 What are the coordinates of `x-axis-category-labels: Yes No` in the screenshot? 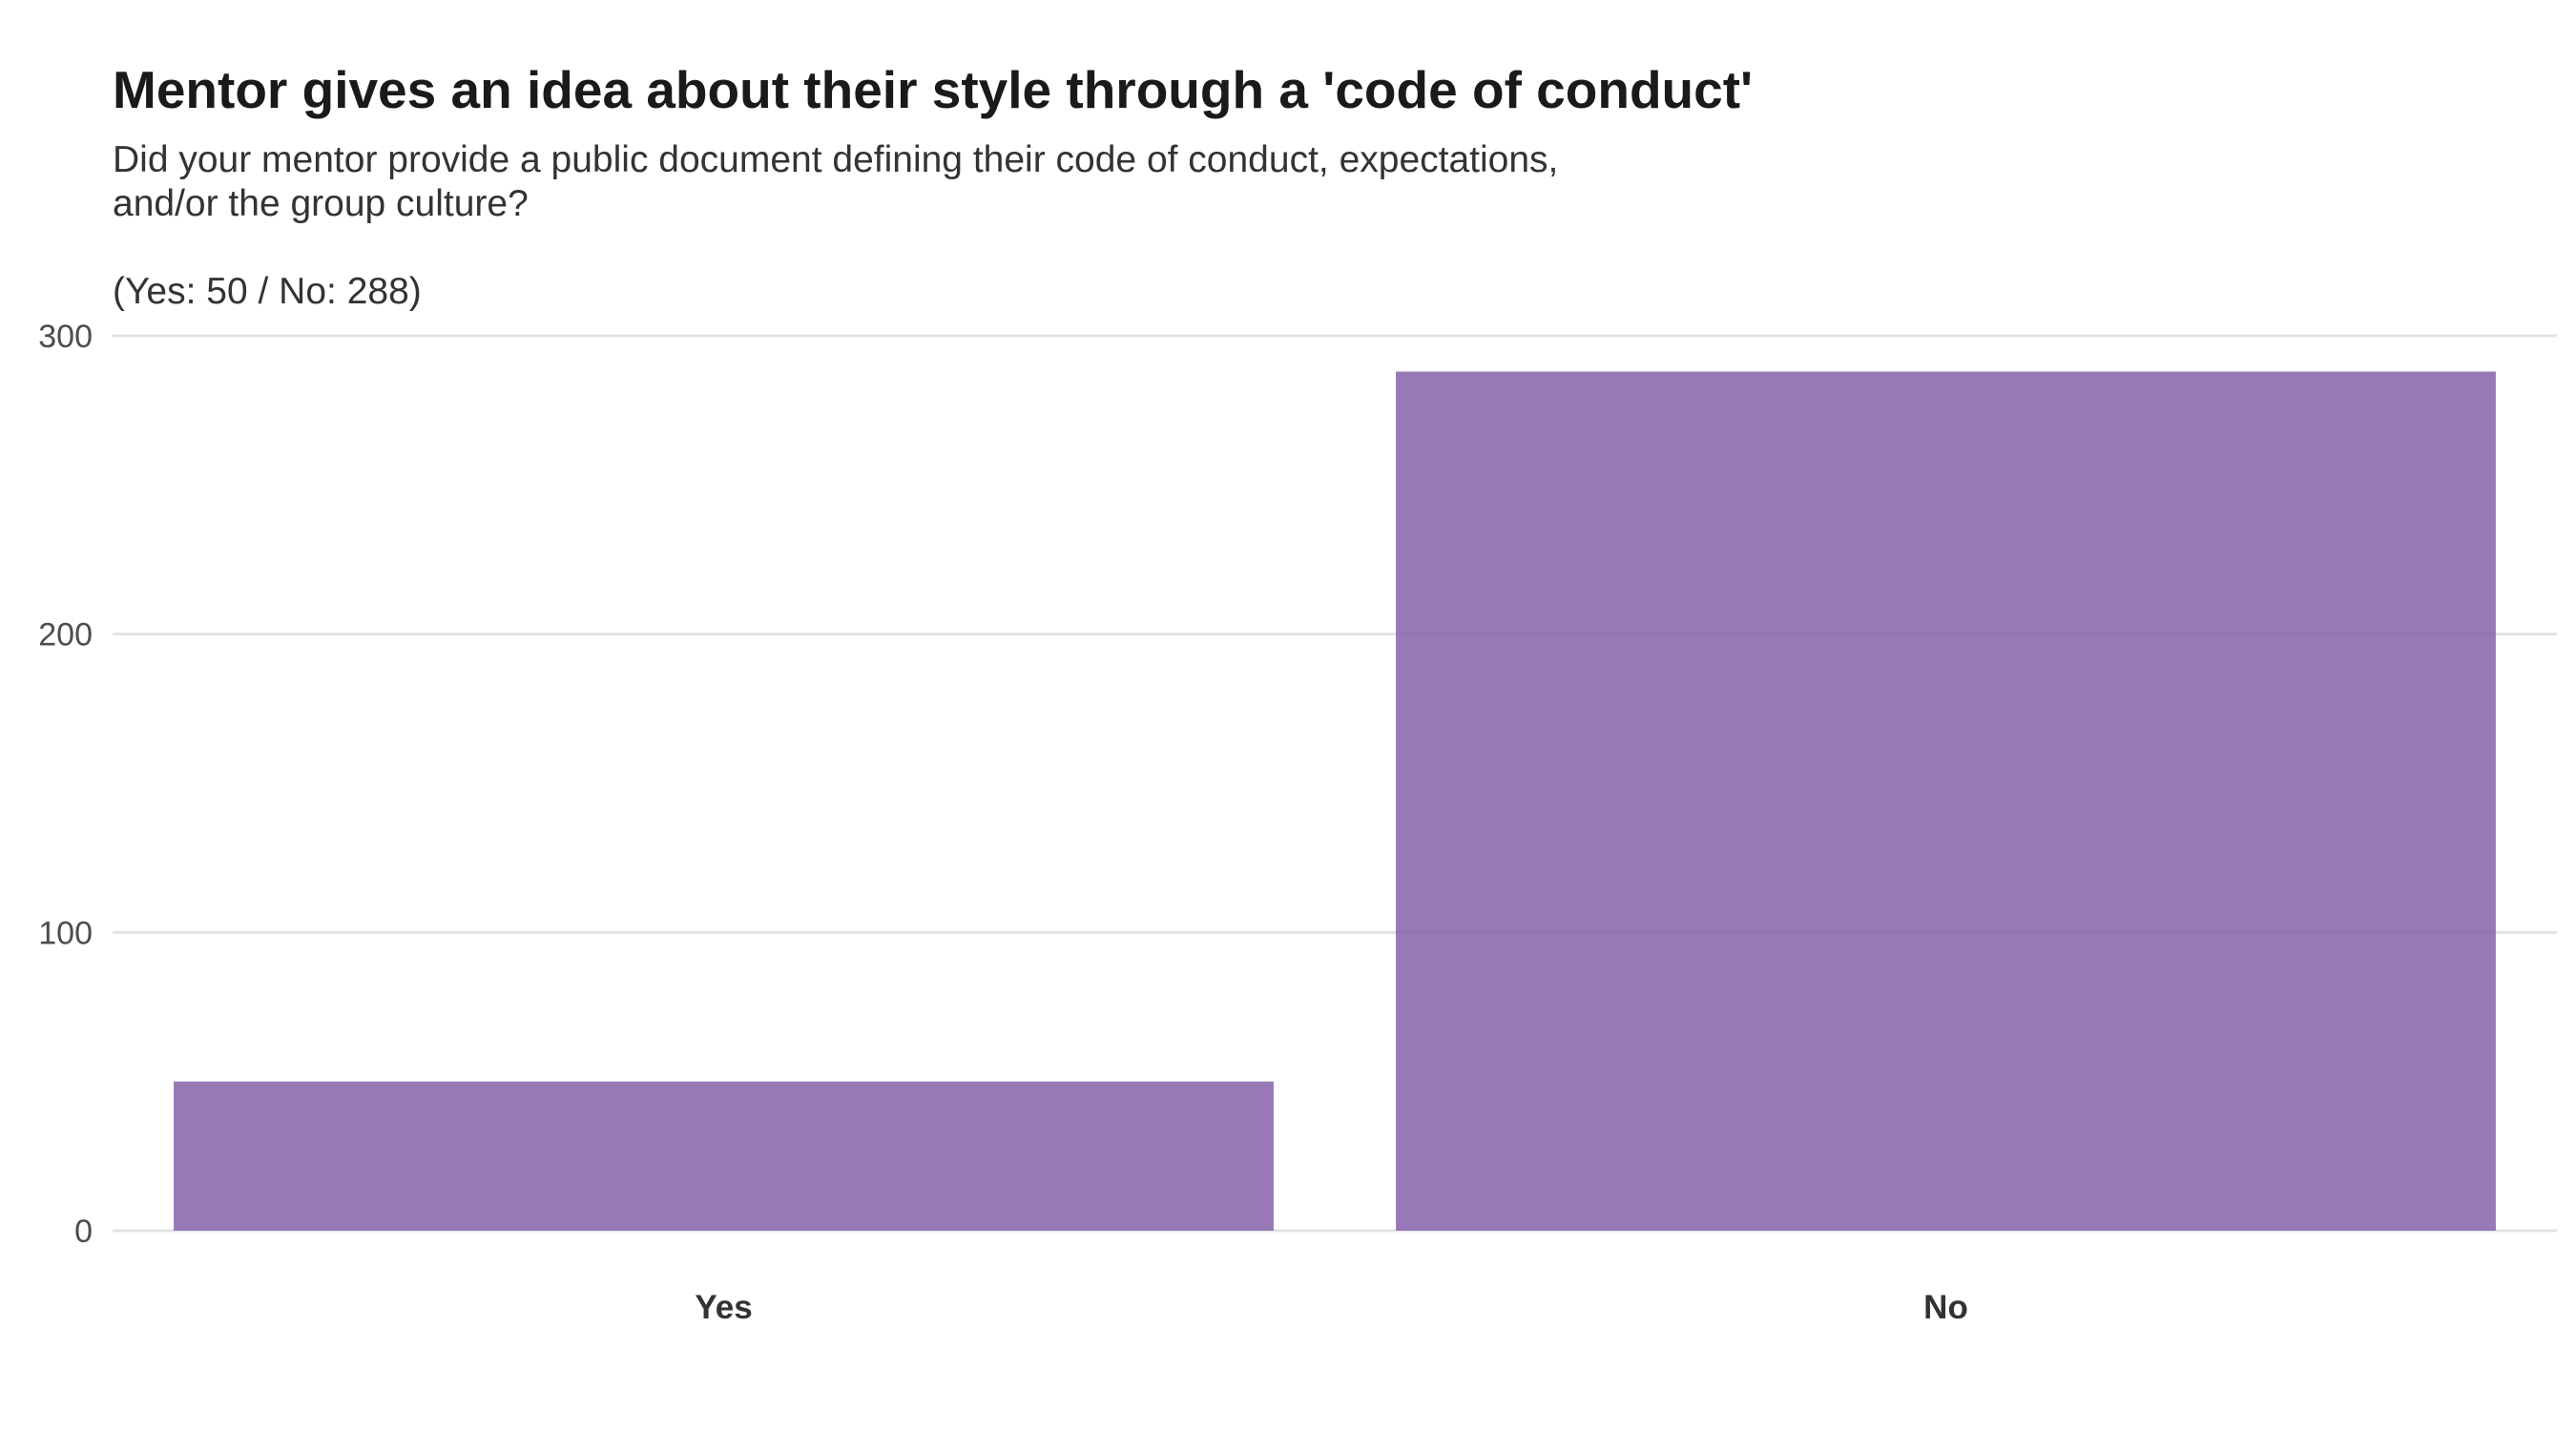 It's located at (1331, 1307).